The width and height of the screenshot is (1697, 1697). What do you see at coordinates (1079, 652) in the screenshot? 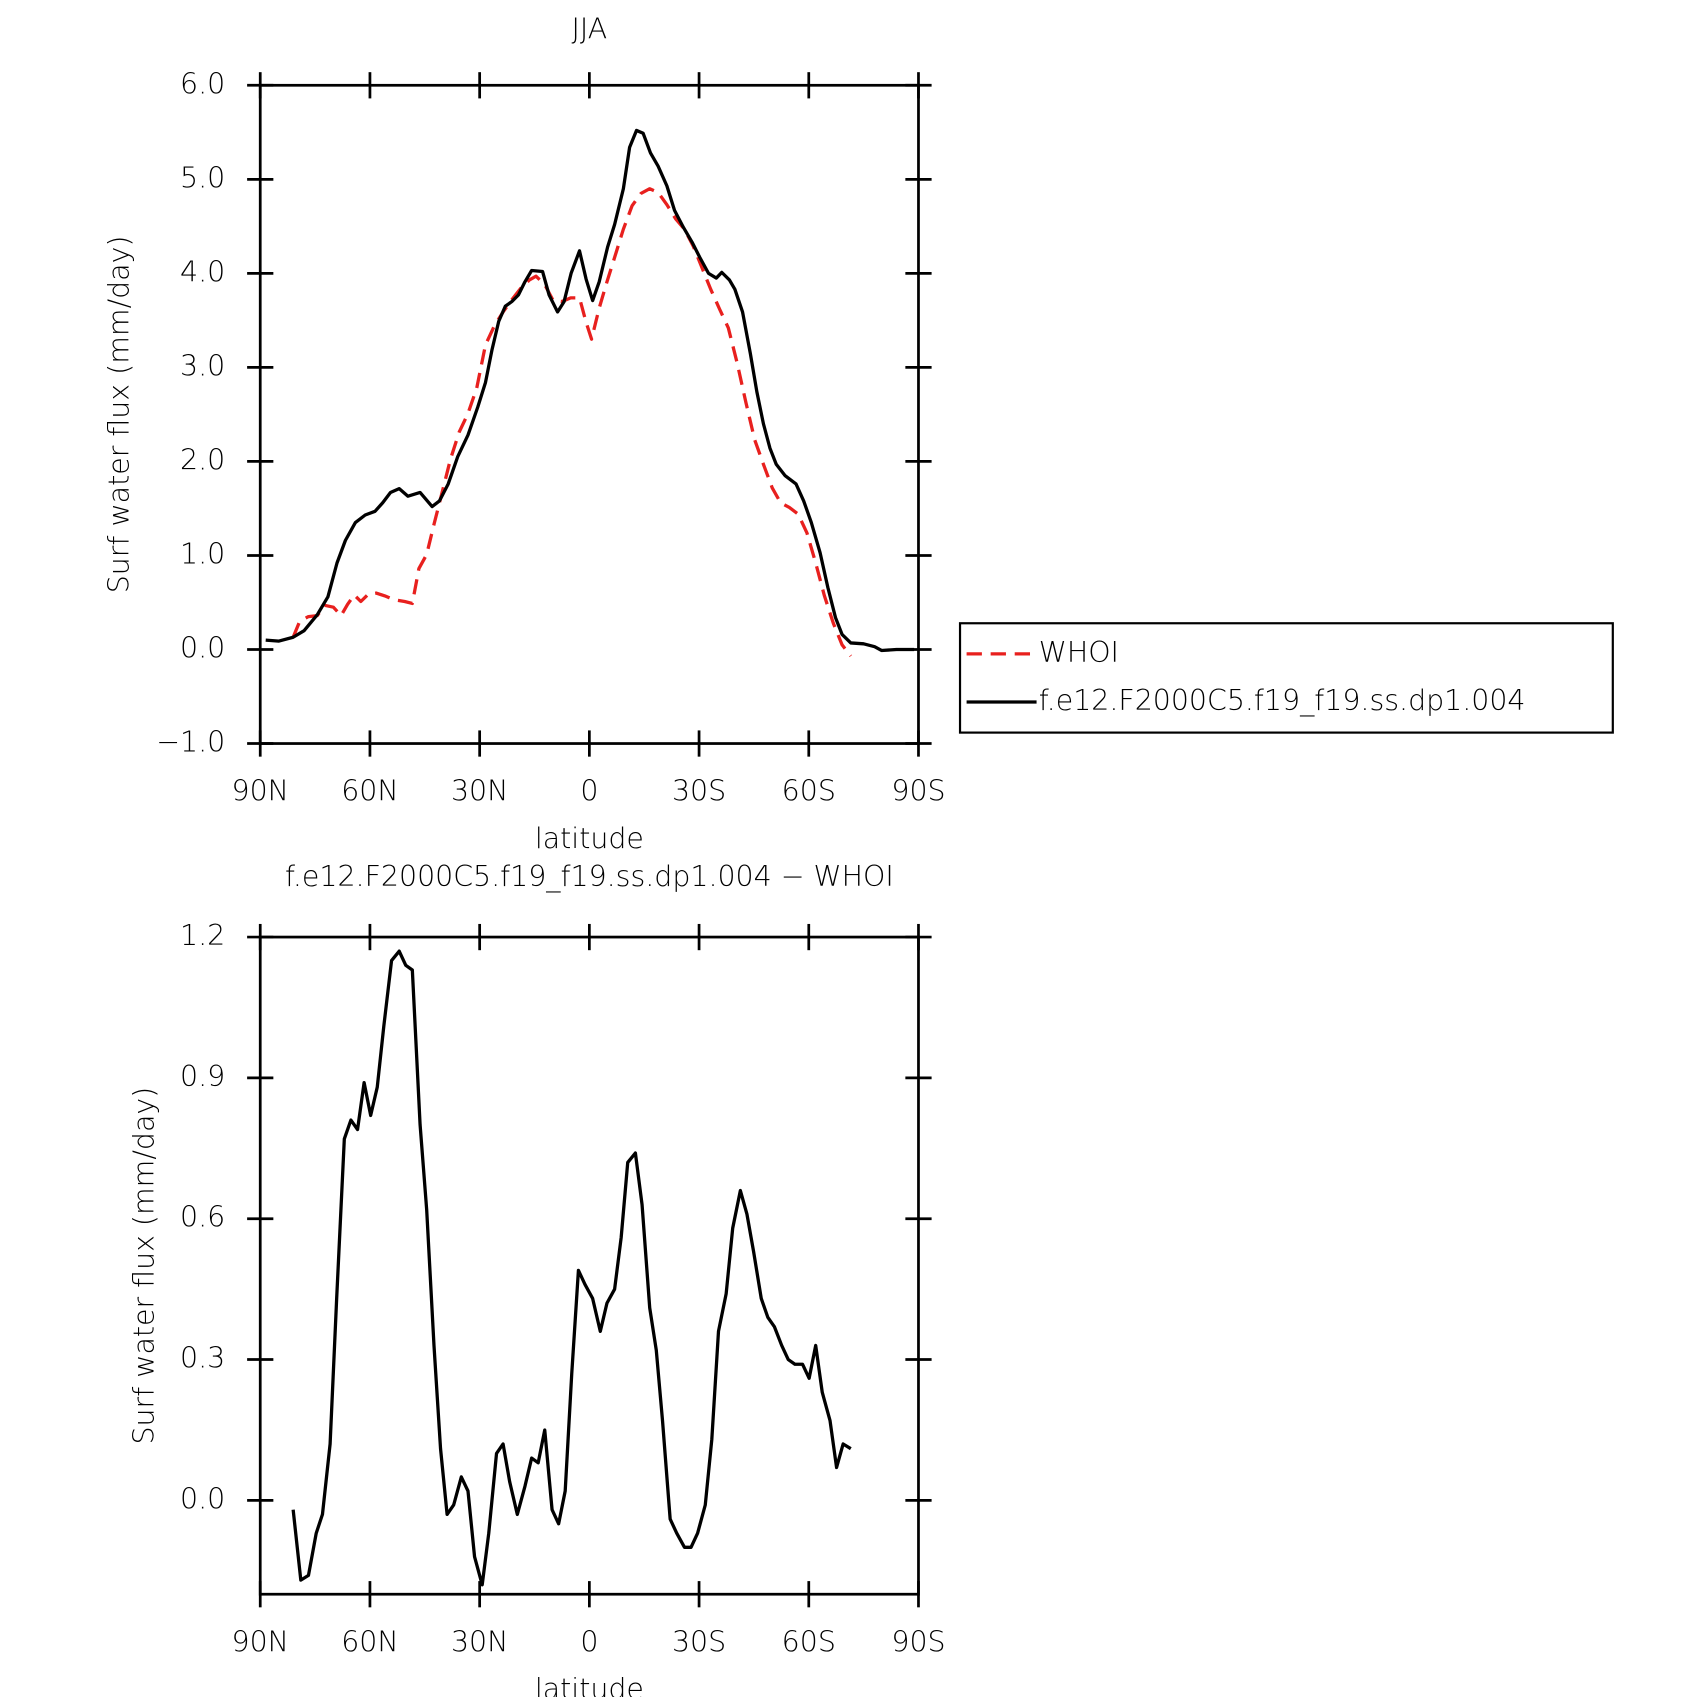
I see `legend-label: WHOI` at bounding box center [1079, 652].